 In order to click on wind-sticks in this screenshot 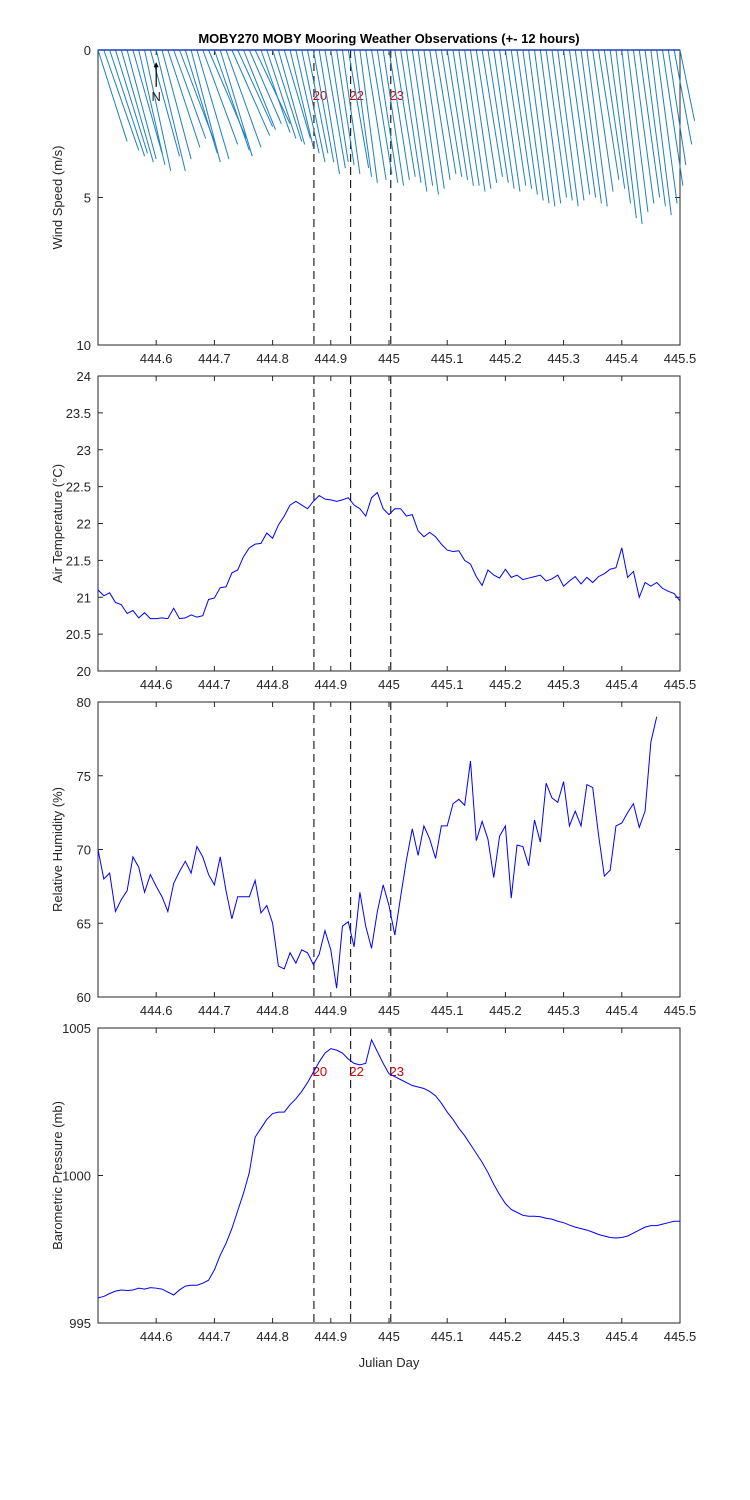, I will do `click(396, 137)`.